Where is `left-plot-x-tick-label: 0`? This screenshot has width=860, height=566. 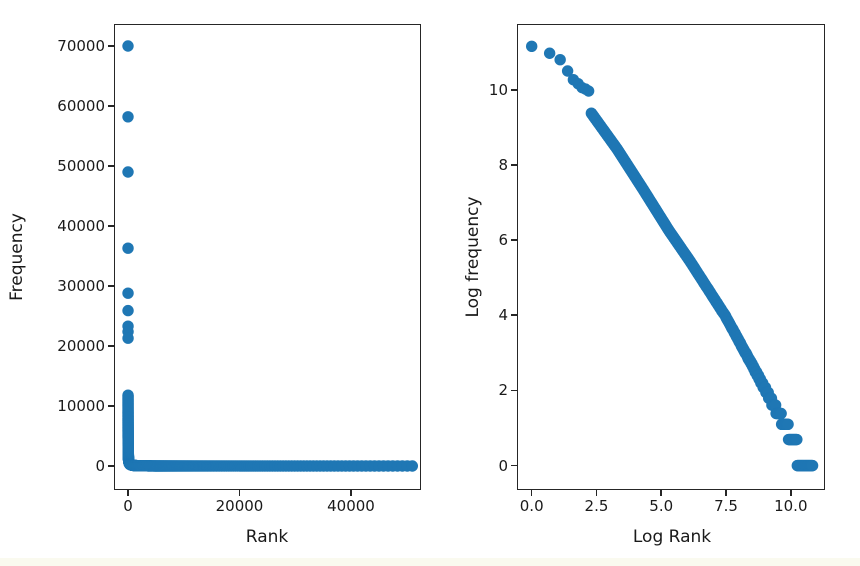
left-plot-x-tick-label: 0 is located at coordinates (128, 506).